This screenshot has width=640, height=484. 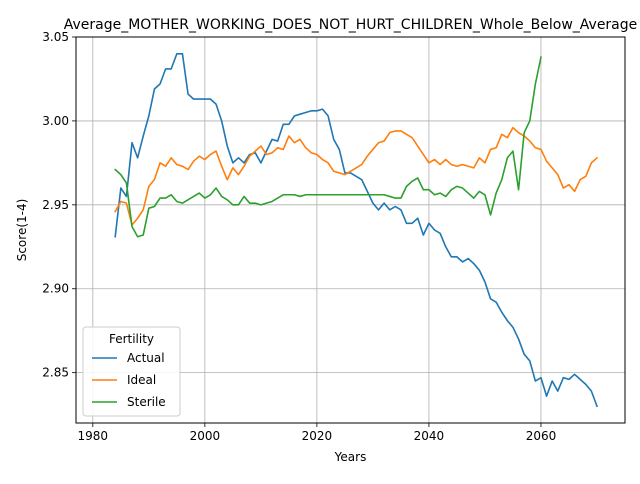 I want to click on legend-label-sterile: Sterile, so click(x=146, y=402).